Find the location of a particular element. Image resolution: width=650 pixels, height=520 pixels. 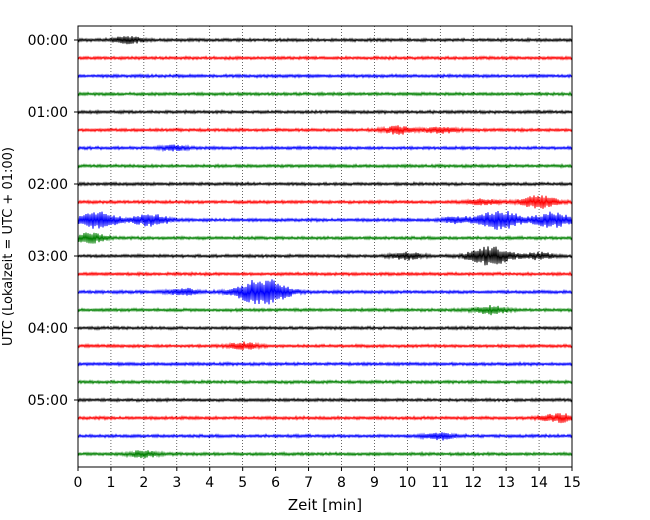

y-tick-label: 02:00 is located at coordinates (48, 185).